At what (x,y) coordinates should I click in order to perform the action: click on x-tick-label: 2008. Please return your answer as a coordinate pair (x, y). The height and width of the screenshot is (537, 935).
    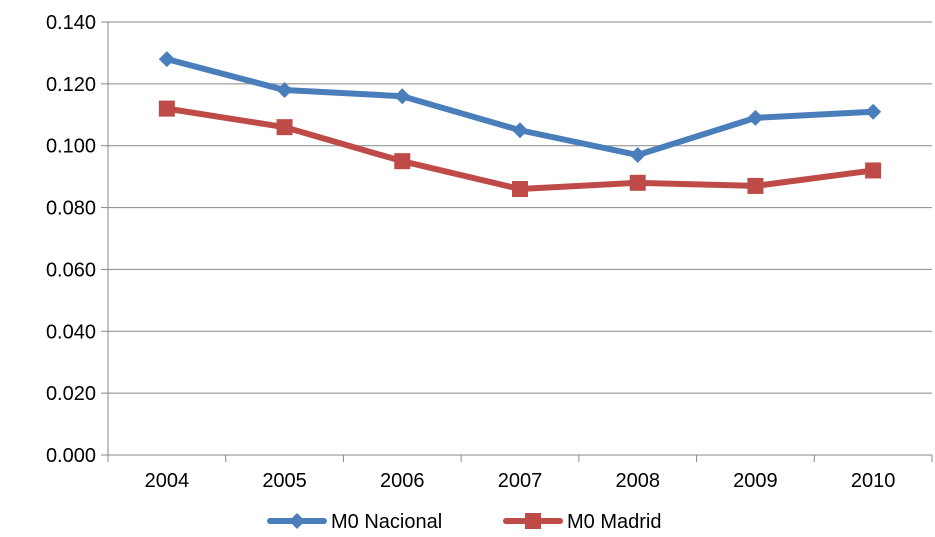
    Looking at the image, I should click on (637, 481).